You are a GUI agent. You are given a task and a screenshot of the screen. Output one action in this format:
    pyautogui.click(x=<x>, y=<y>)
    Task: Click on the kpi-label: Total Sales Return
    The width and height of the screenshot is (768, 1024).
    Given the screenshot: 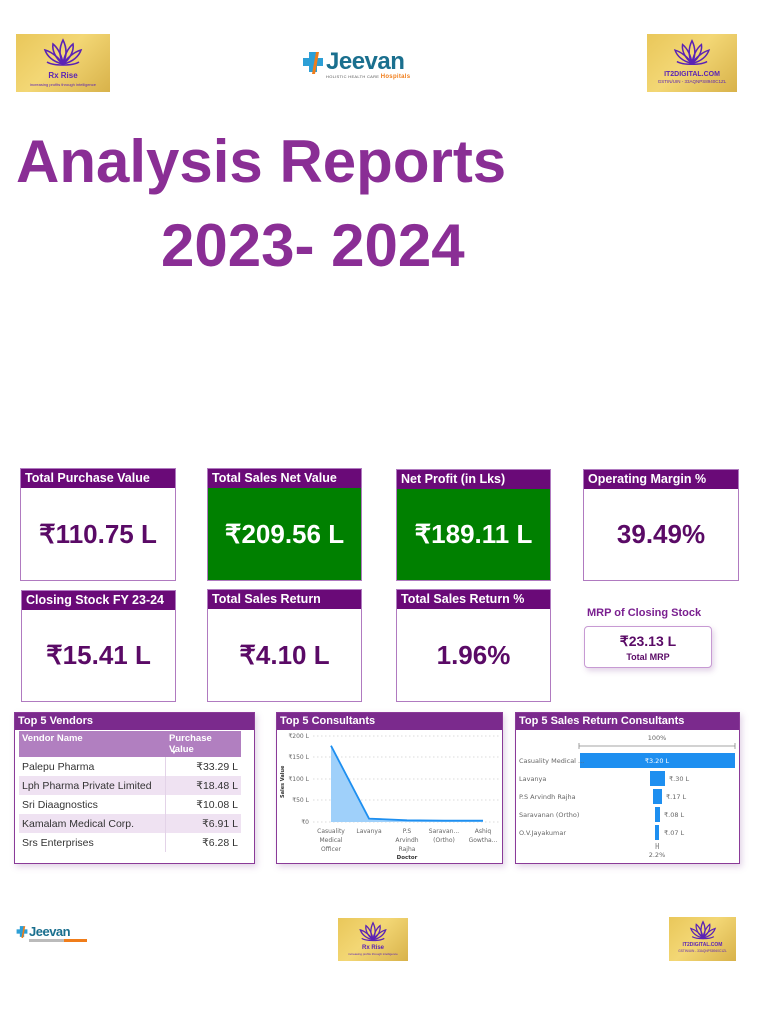 What is the action you would take?
    pyautogui.click(x=284, y=599)
    